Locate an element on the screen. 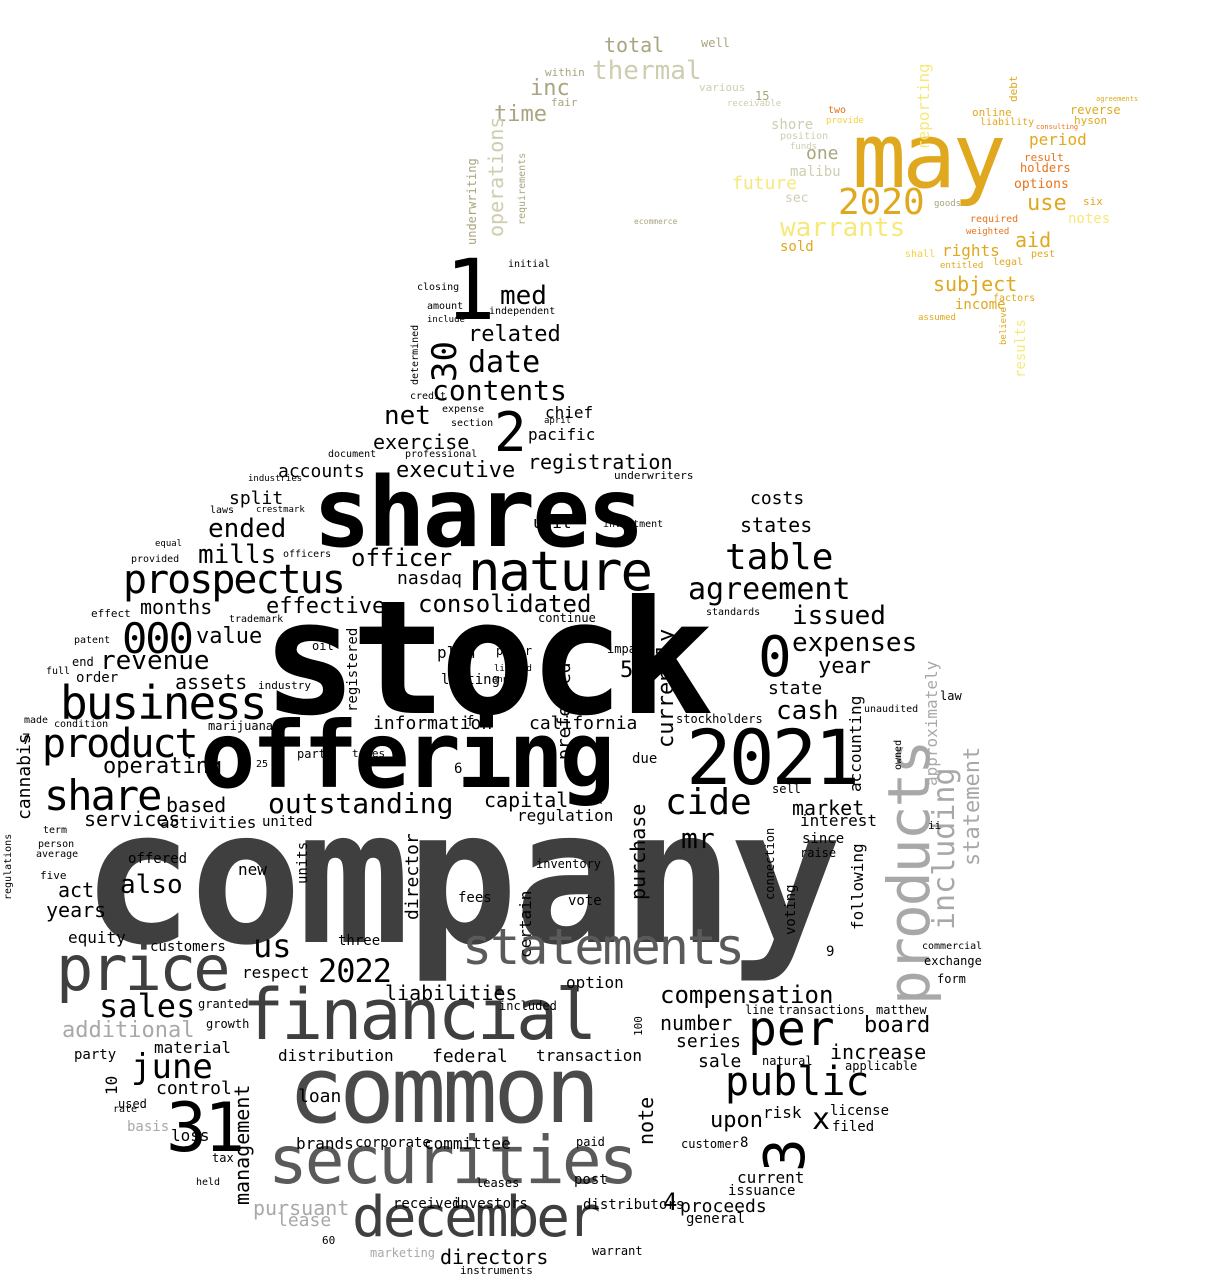  word-offered: offered is located at coordinates (158, 859).